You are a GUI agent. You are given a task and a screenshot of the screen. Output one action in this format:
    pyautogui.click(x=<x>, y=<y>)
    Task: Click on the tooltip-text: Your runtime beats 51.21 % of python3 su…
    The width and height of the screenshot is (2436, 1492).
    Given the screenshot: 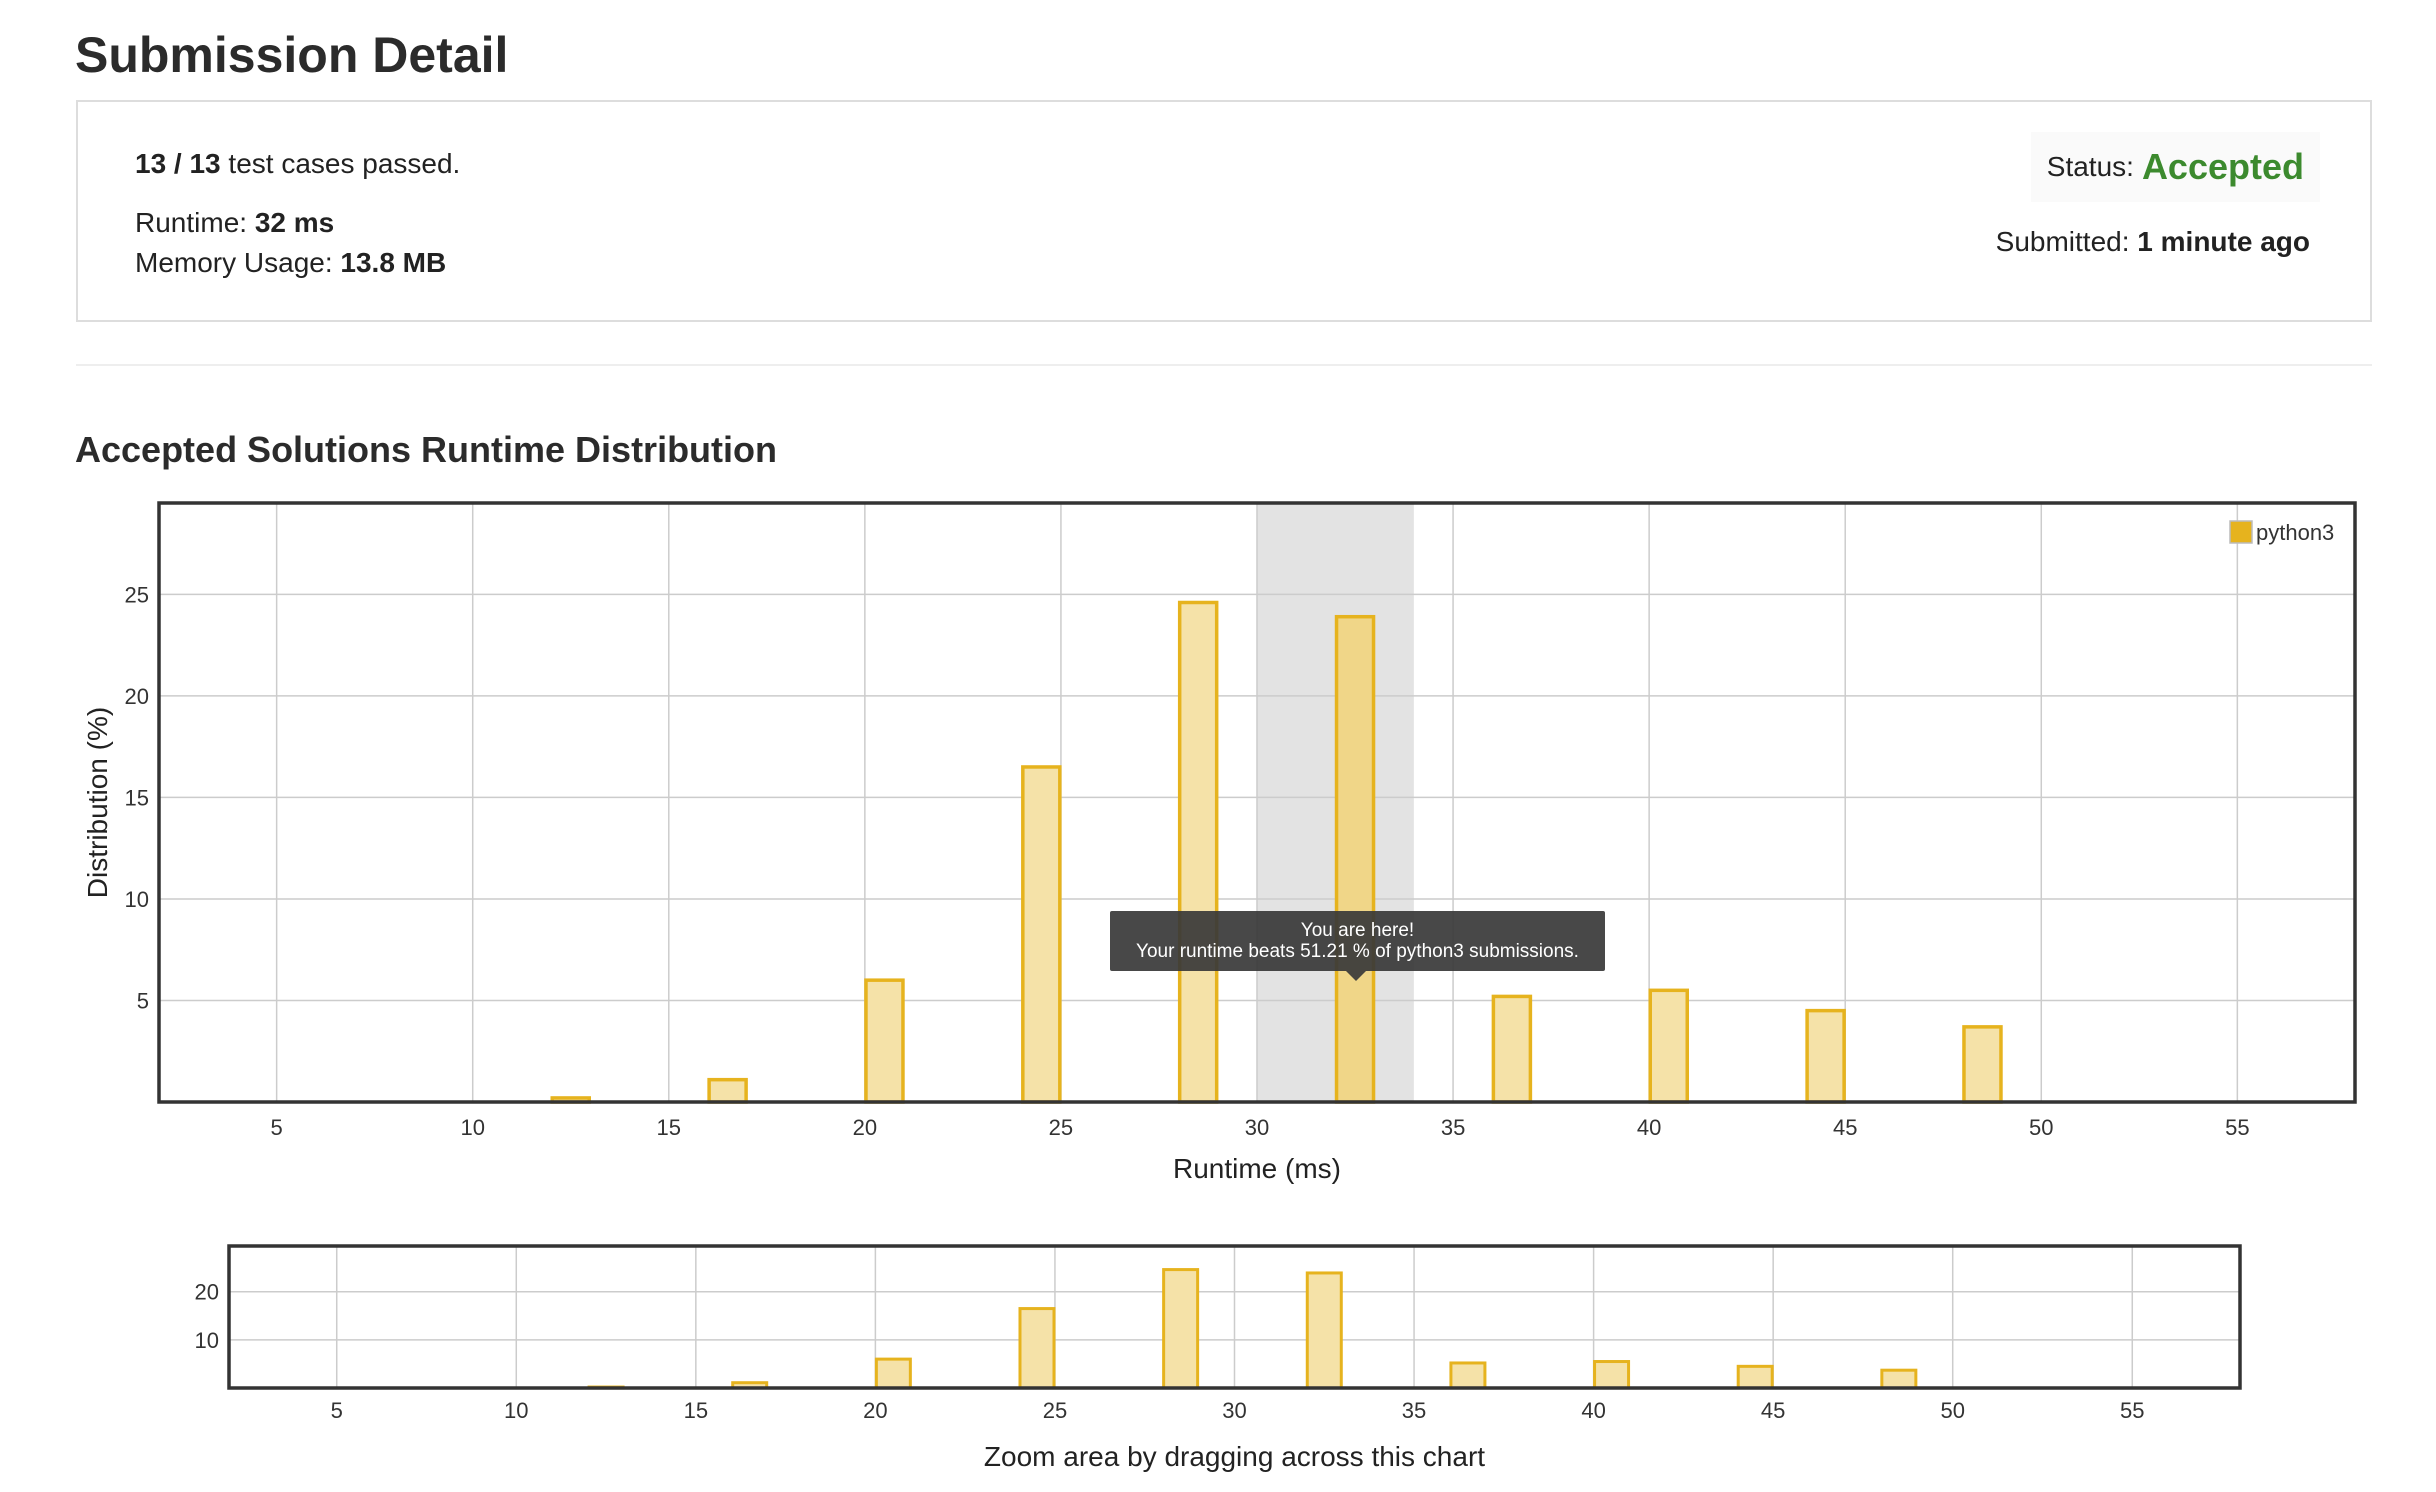 What is the action you would take?
    pyautogui.click(x=1357, y=951)
    